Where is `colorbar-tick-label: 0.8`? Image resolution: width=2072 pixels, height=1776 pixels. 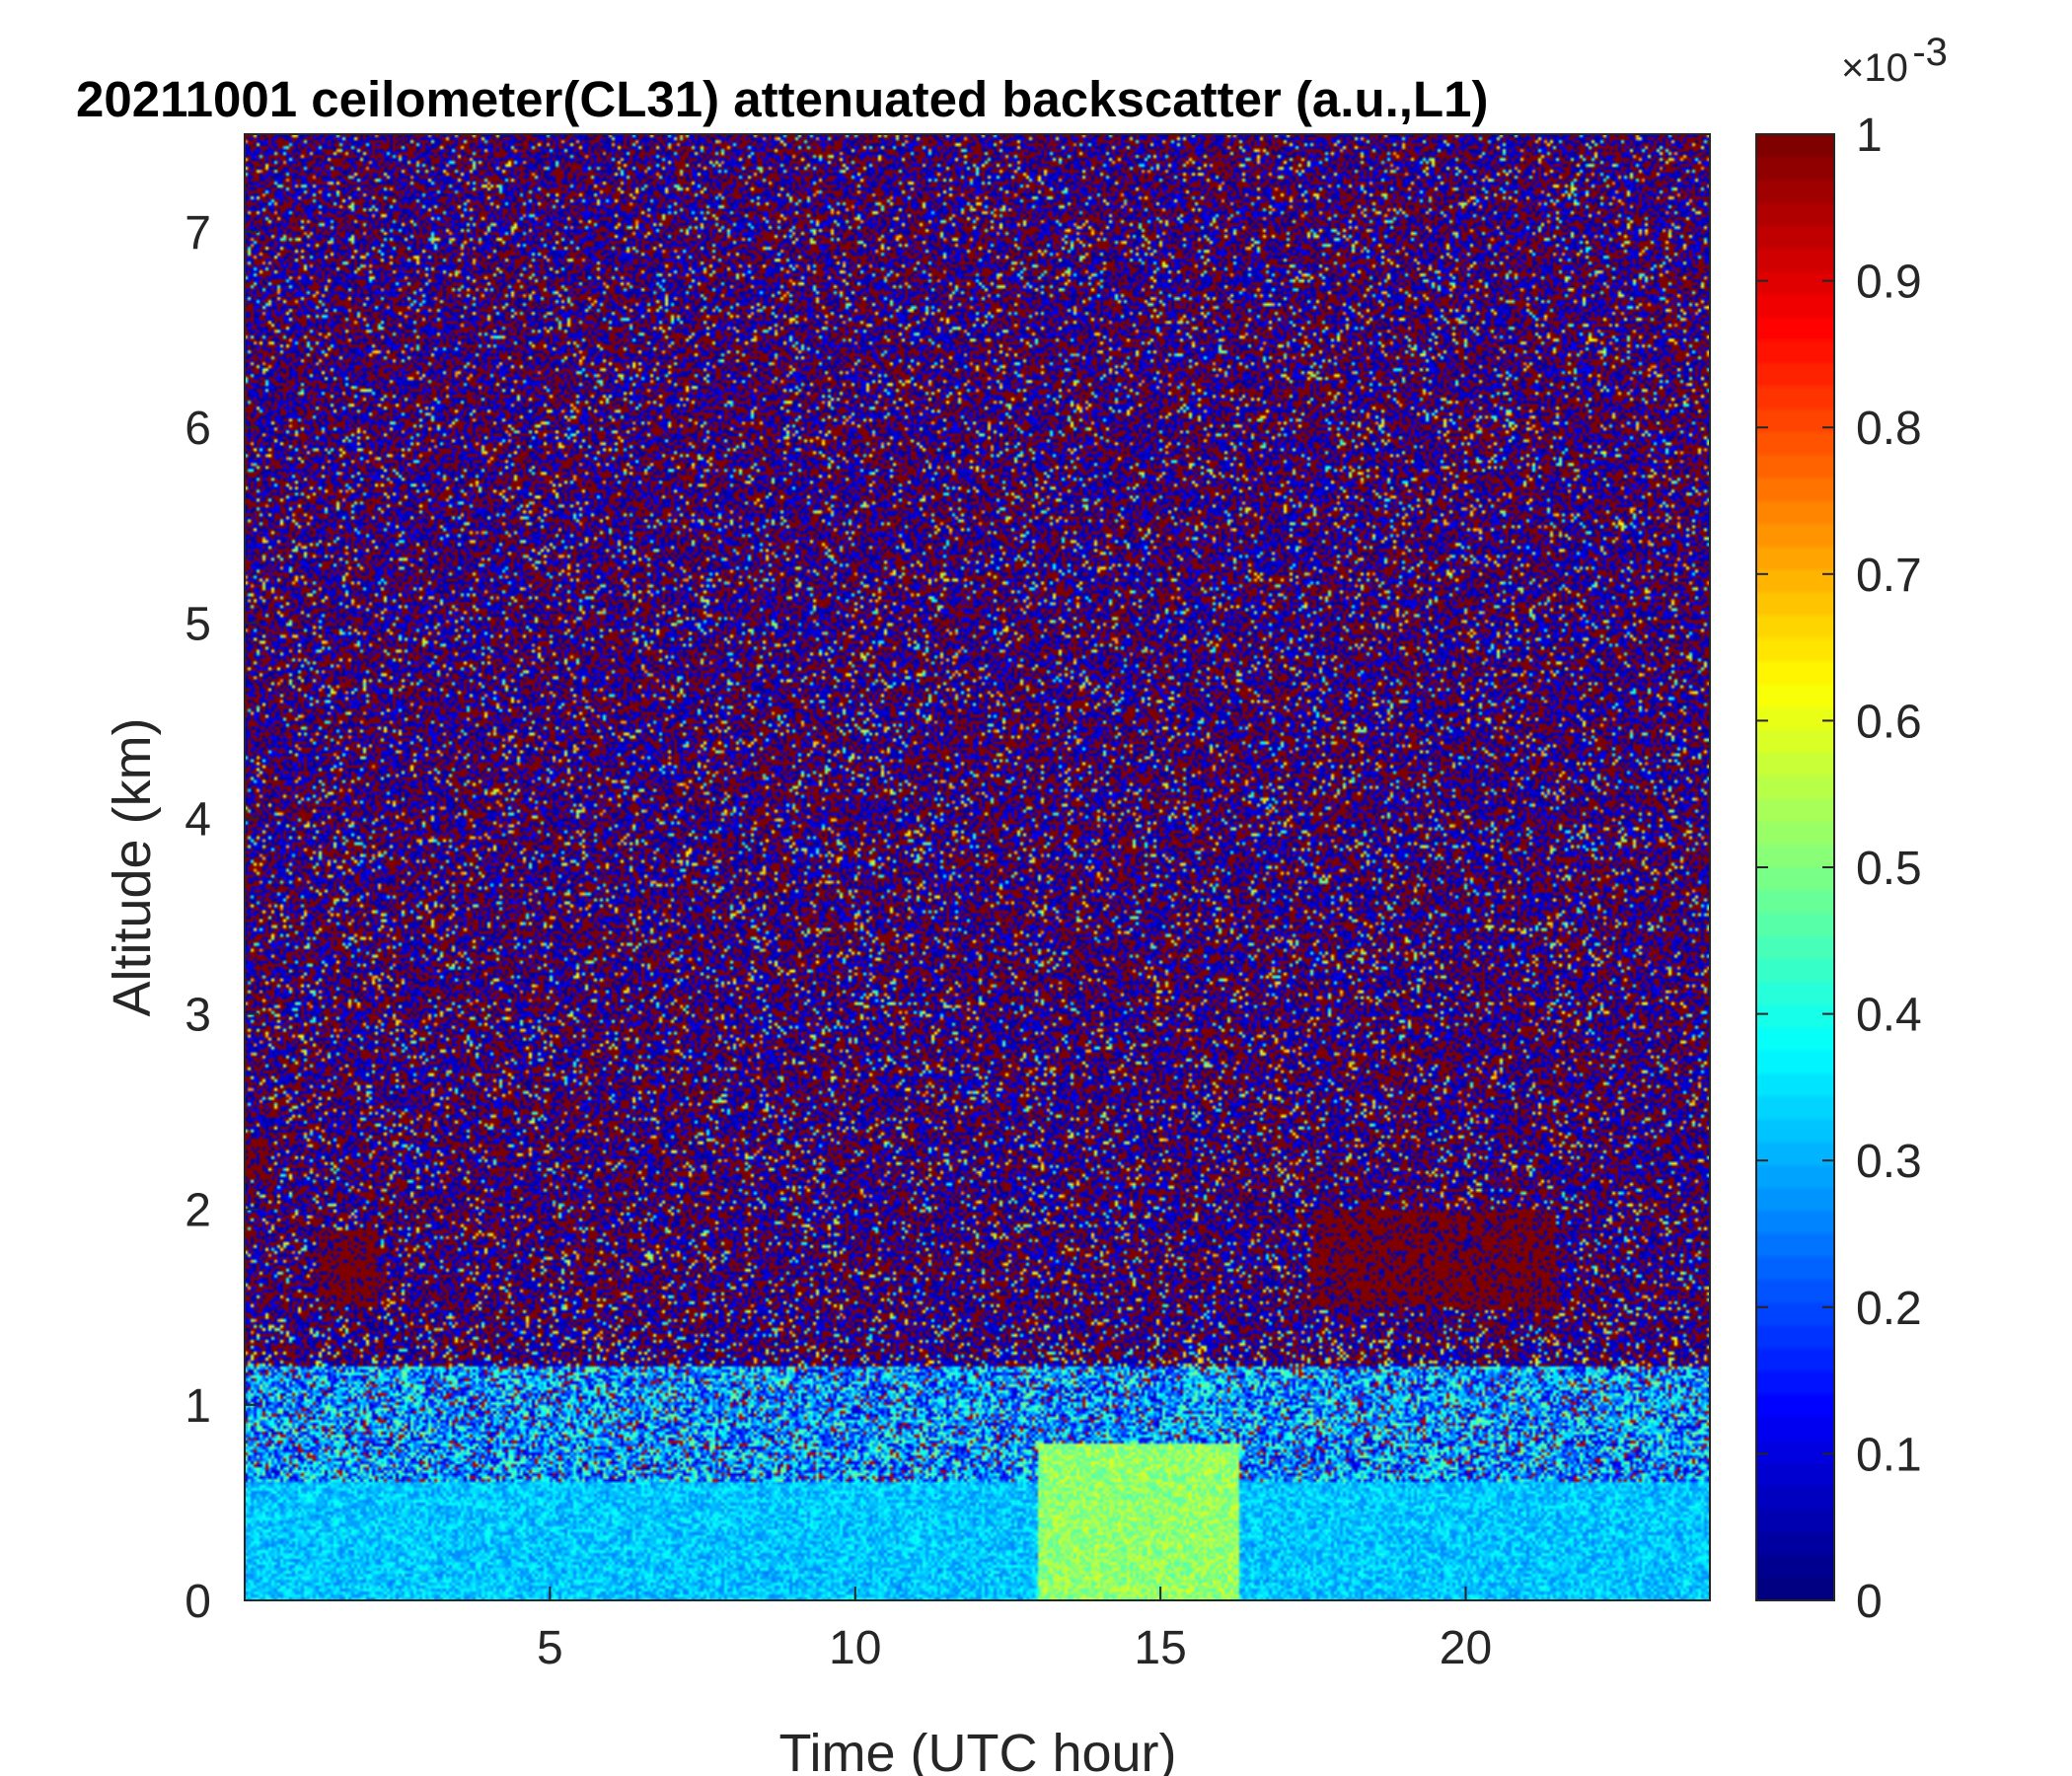
colorbar-tick-label: 0.8 is located at coordinates (1889, 429).